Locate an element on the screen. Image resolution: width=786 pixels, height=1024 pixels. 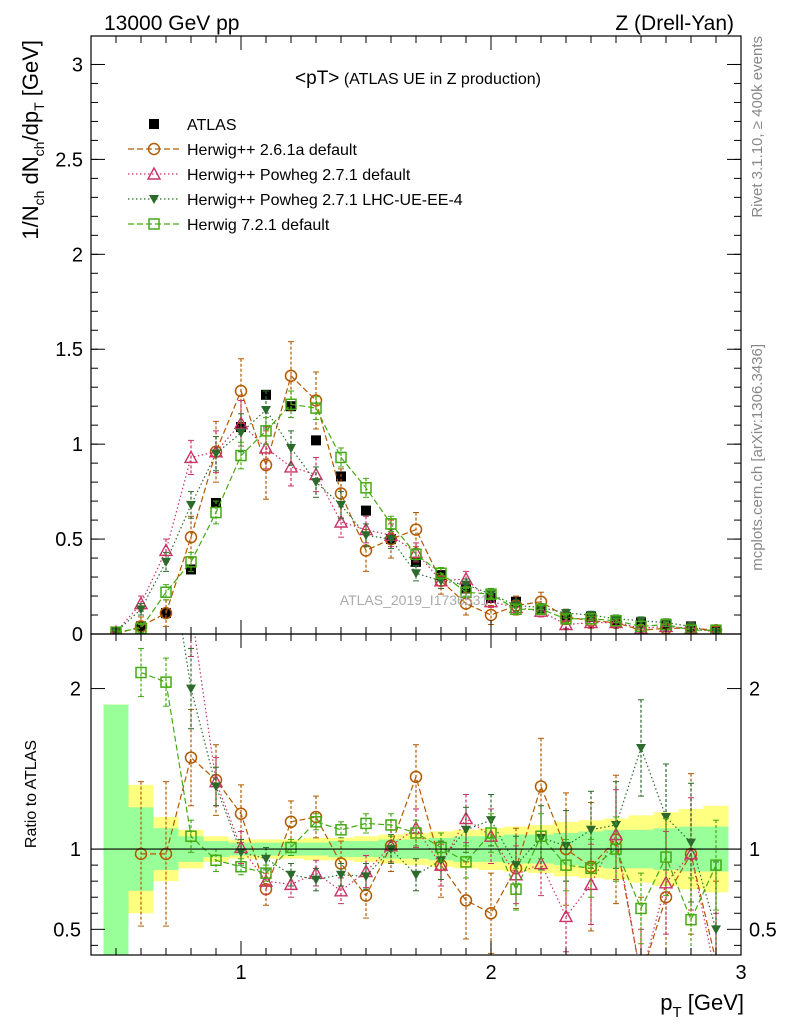
legend-item: Herwig++ Powheg 2.7.1 default is located at coordinates (269, 175).